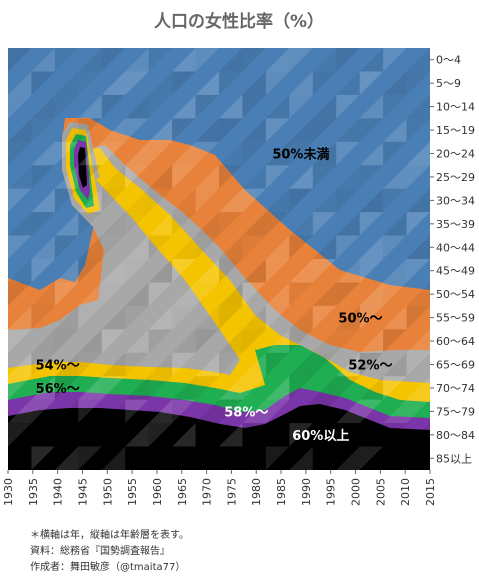  What do you see at coordinates (239, 21) in the screenshot?
I see `chart-title: 人口の女性比率（%）` at bounding box center [239, 21].